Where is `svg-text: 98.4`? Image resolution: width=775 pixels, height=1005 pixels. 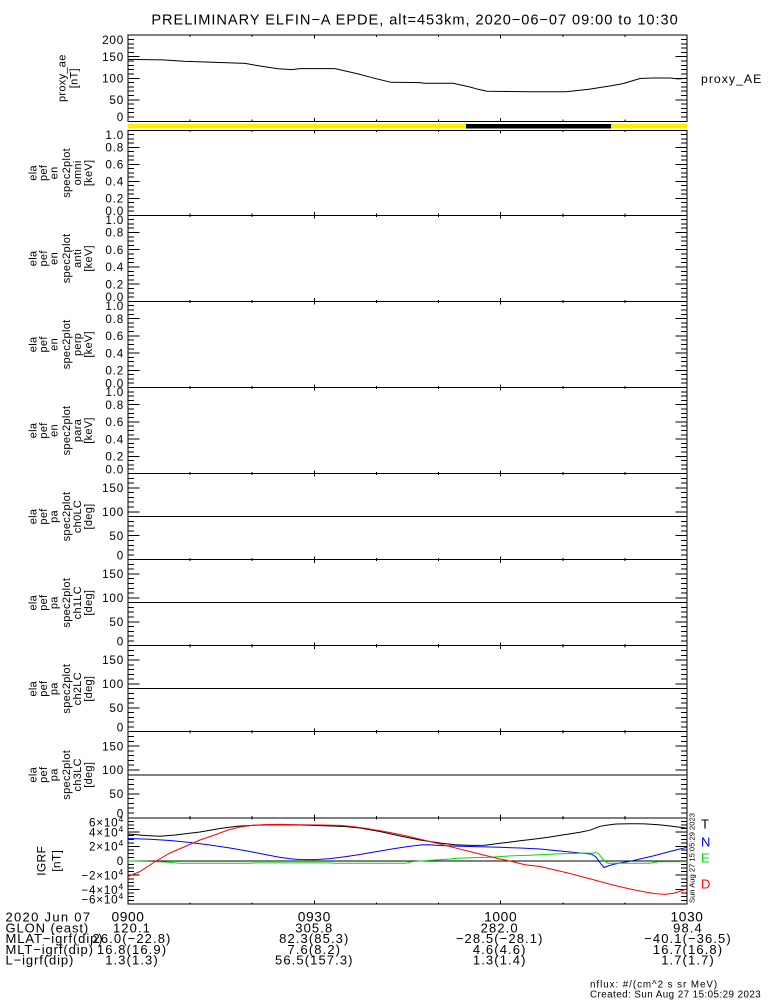
svg-text: 98.4 is located at coordinates (688, 928).